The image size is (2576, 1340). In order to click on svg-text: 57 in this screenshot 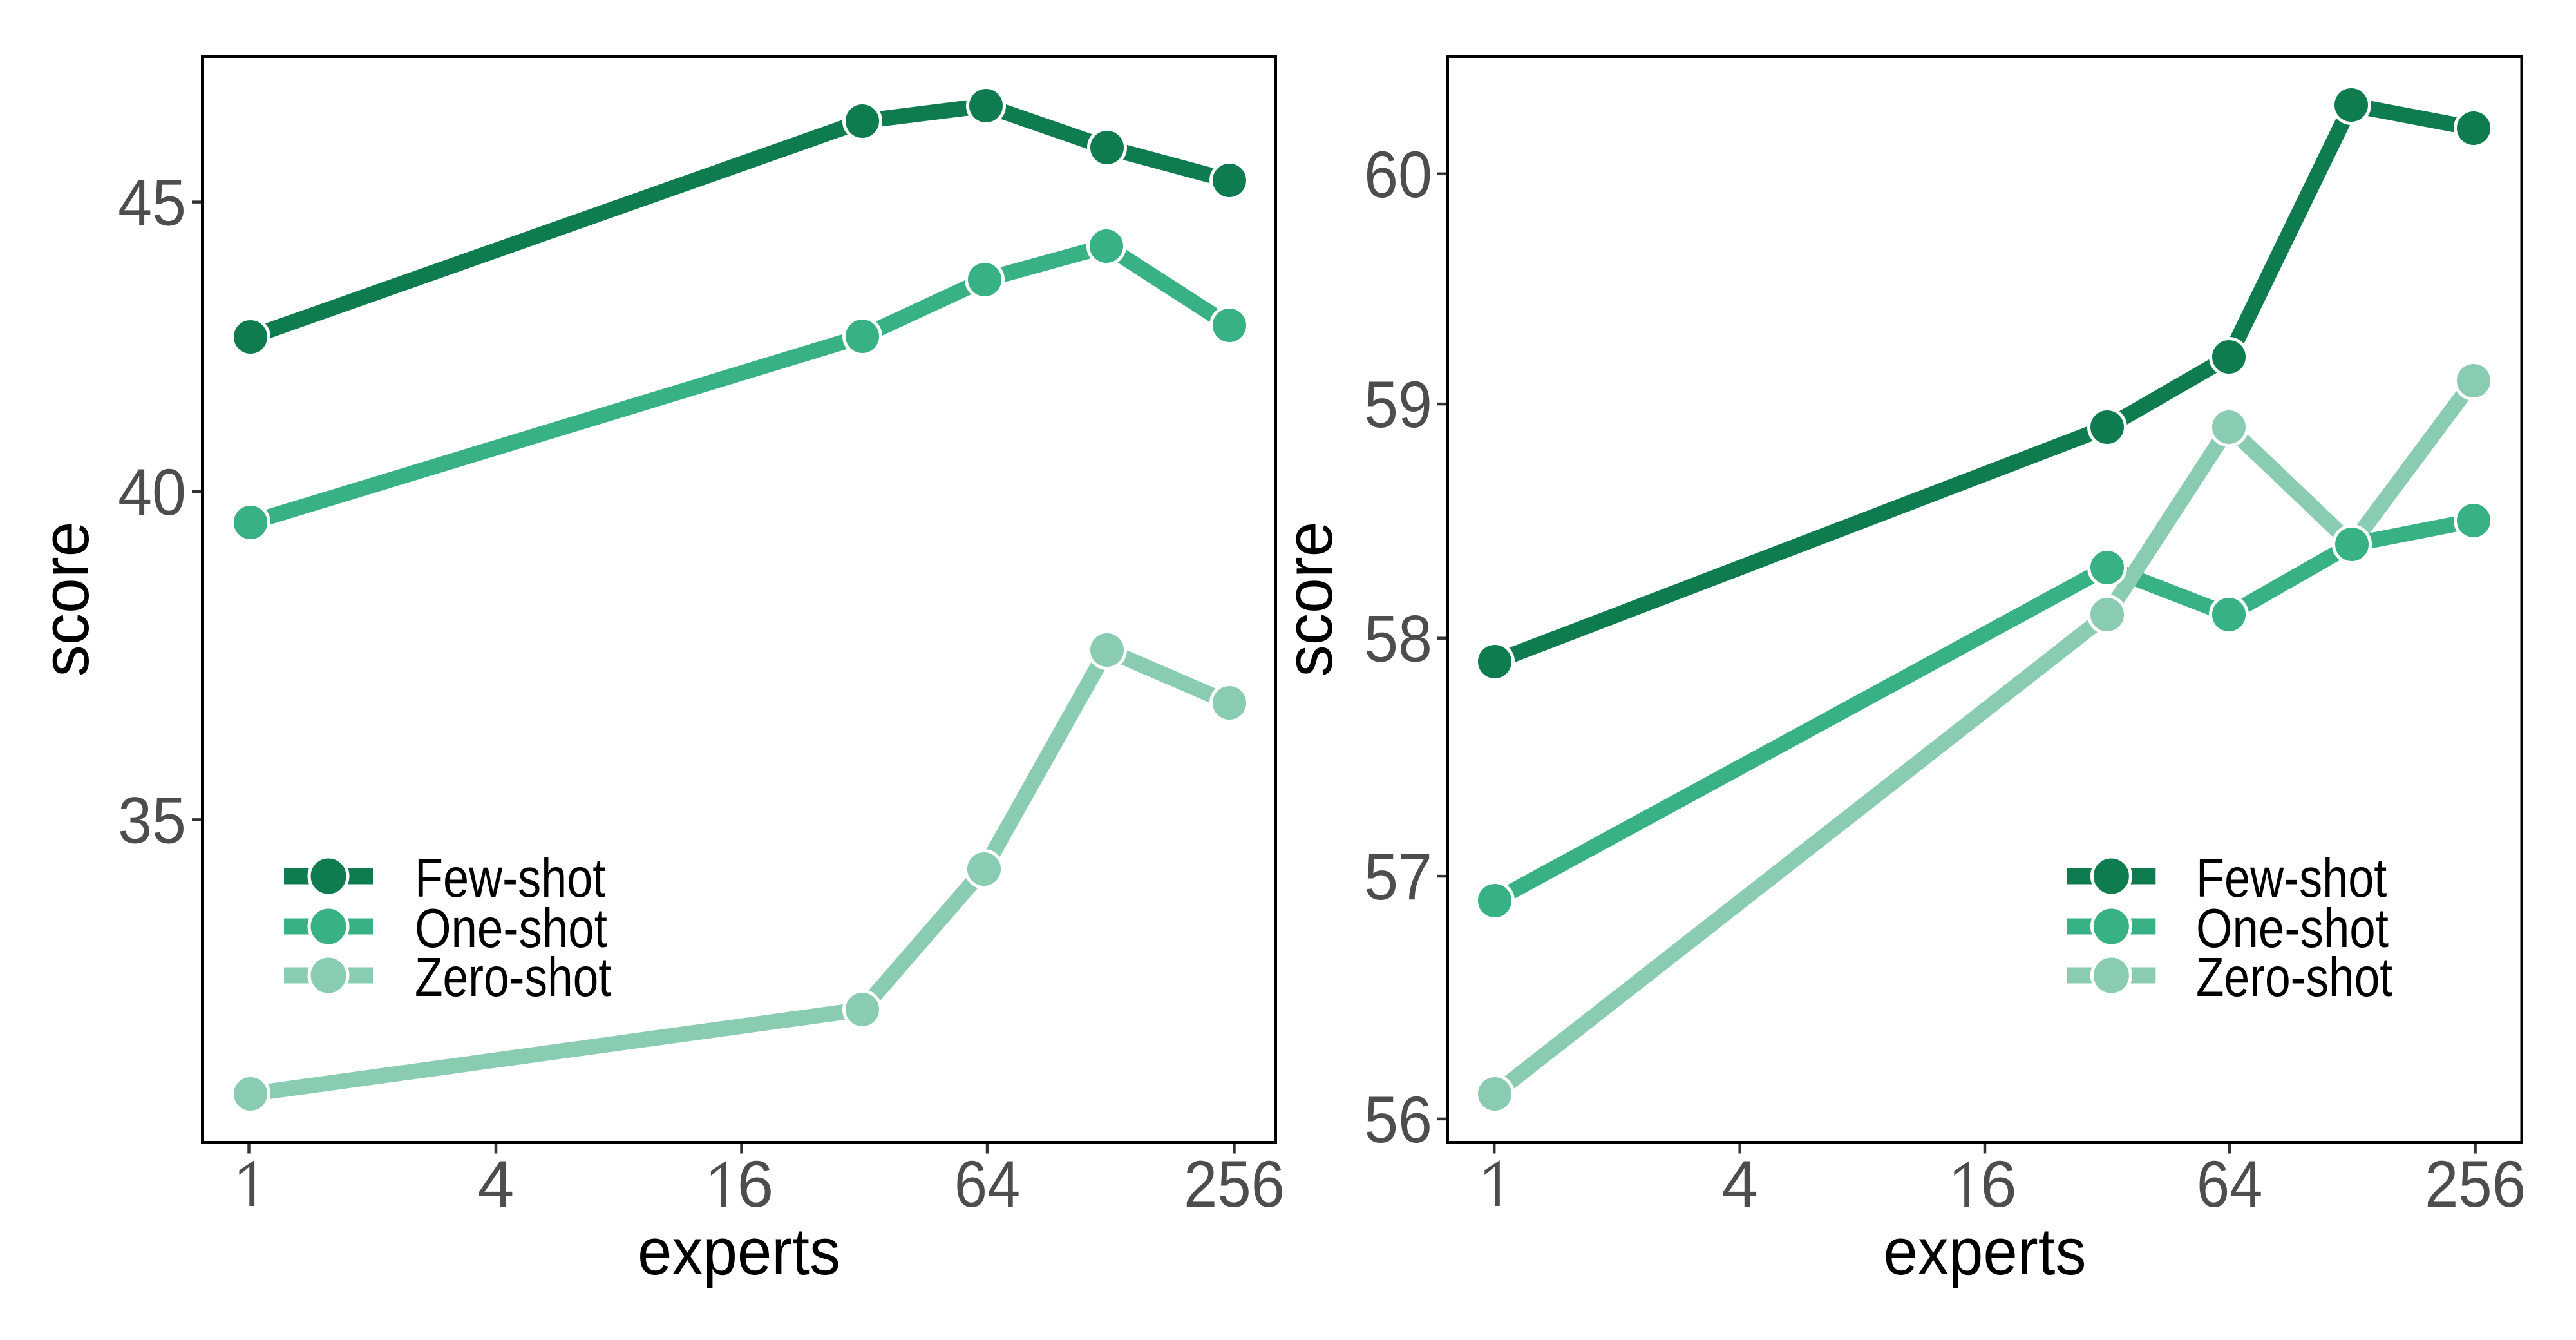, I will do `click(1398, 877)`.